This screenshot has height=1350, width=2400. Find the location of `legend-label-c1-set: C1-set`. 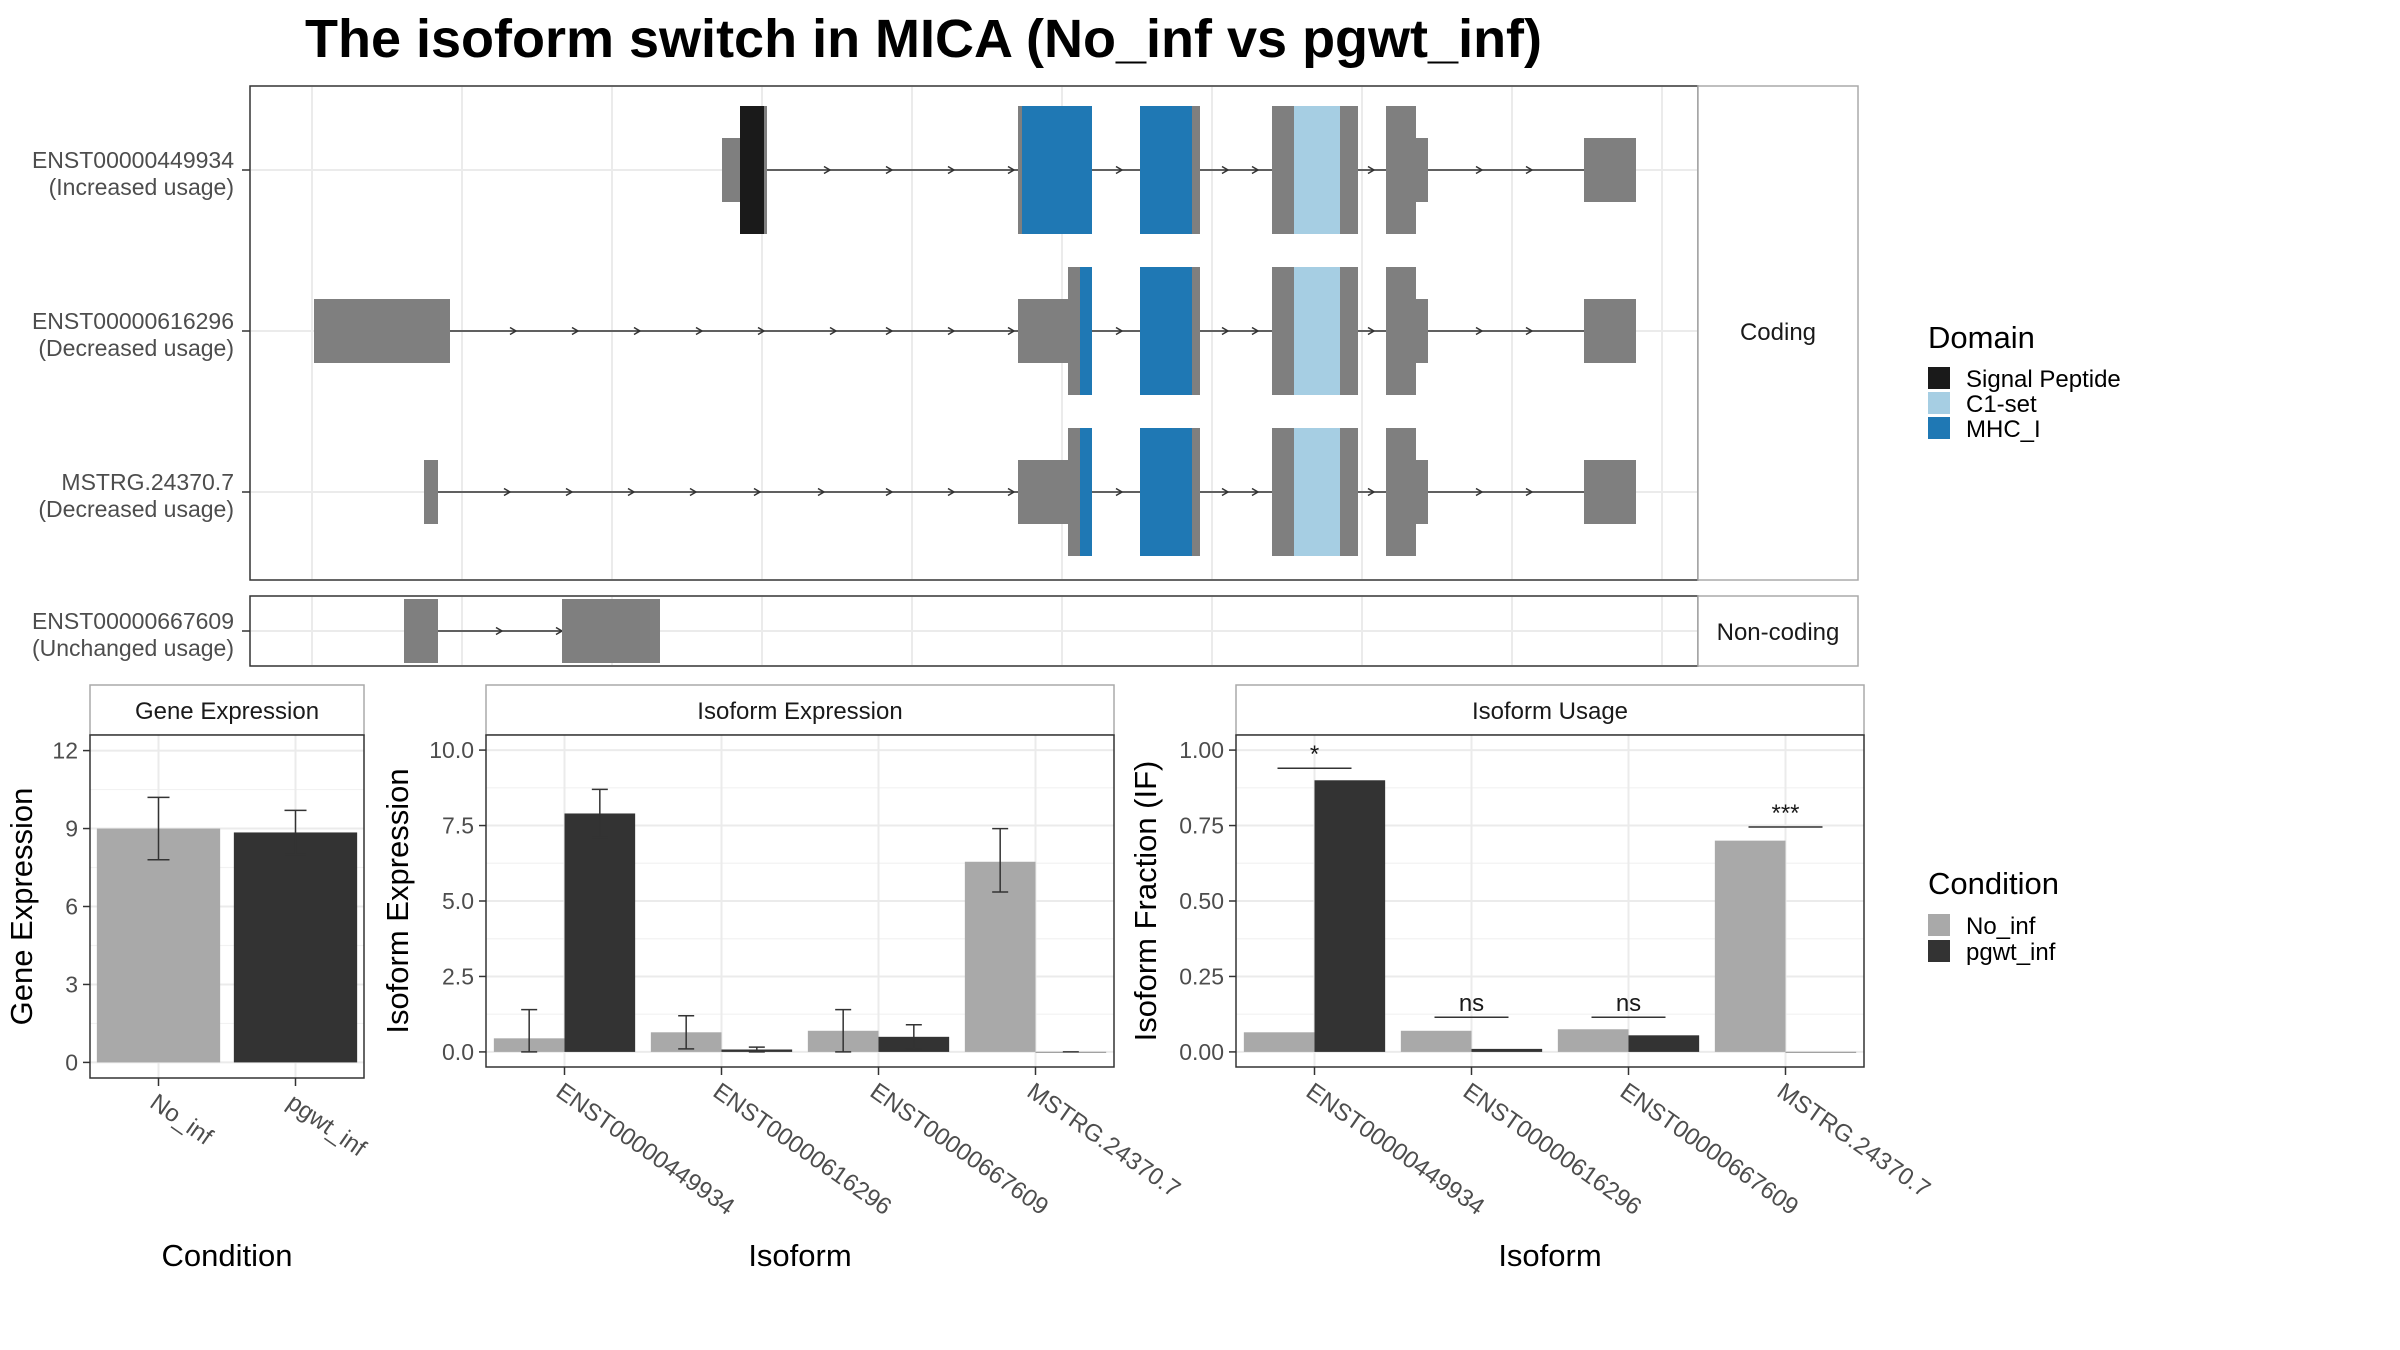

legend-label-c1-set: C1-set is located at coordinates (2001, 404).